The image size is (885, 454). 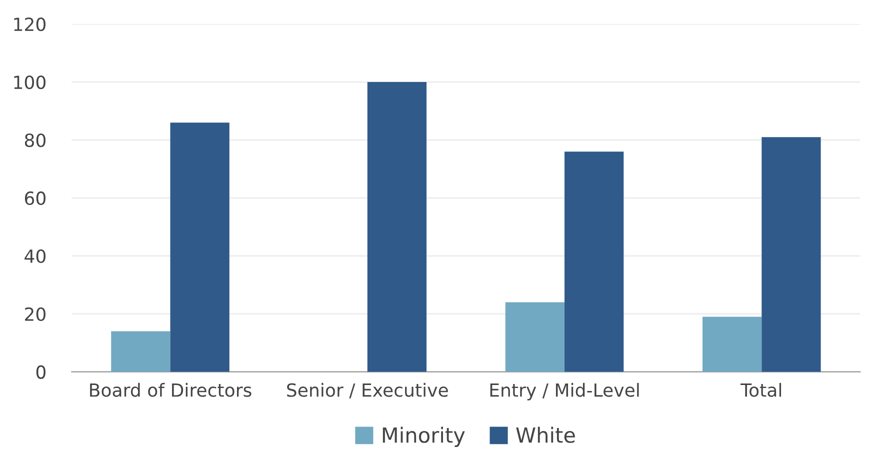 I want to click on y-tick-label: 80, so click(x=35, y=140).